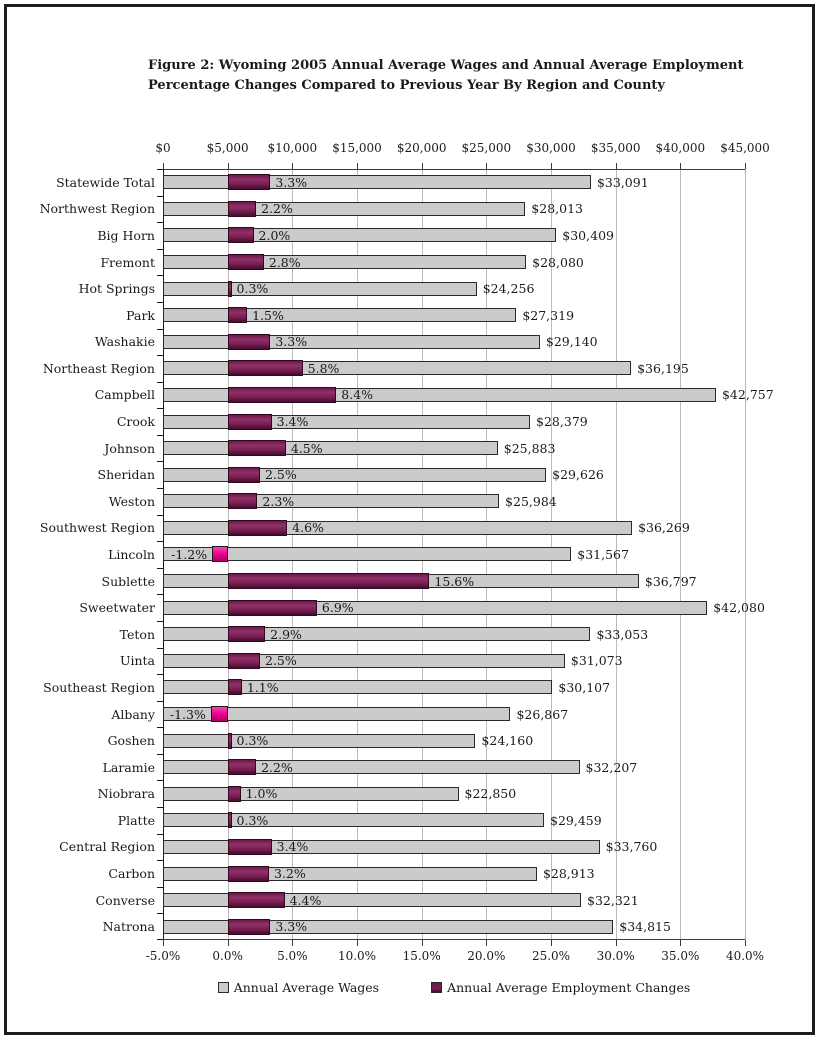  I want to click on wage-value-label: $31,567, so click(603, 554).